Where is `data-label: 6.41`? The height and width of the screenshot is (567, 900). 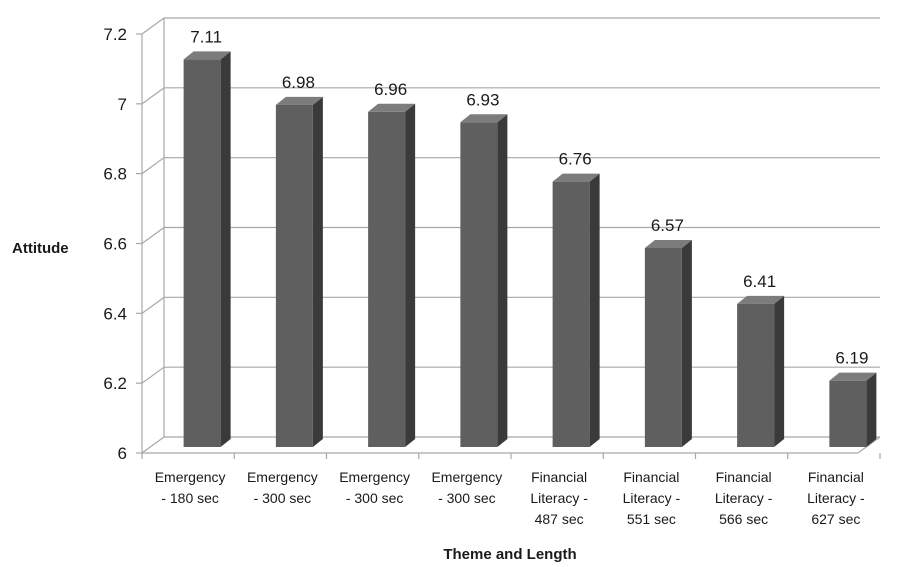
data-label: 6.41 is located at coordinates (759, 281).